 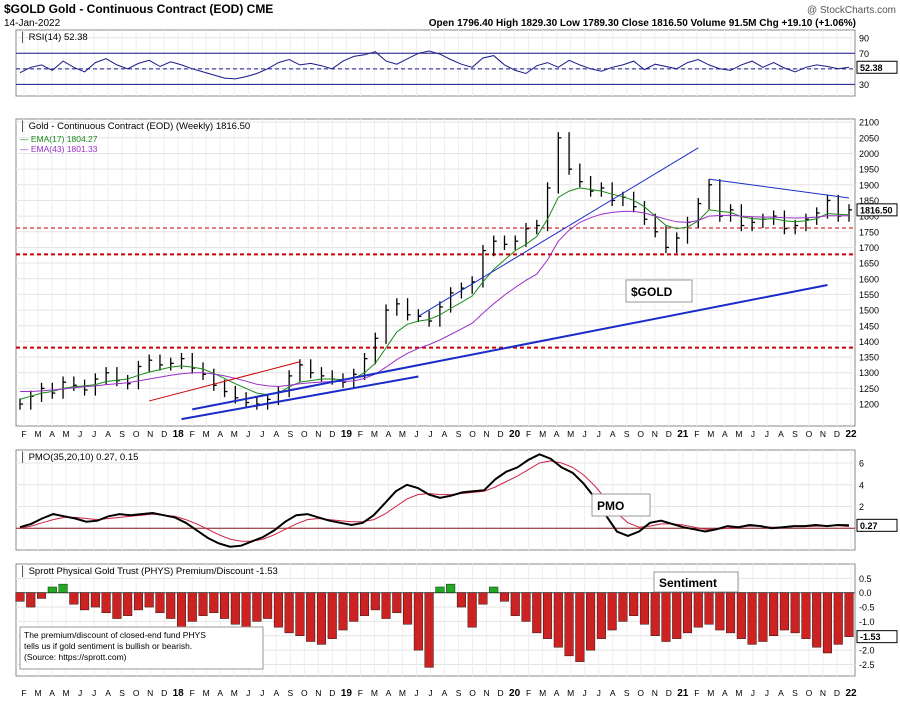 I want to click on y-tick-label: 0.5, so click(x=865, y=579).